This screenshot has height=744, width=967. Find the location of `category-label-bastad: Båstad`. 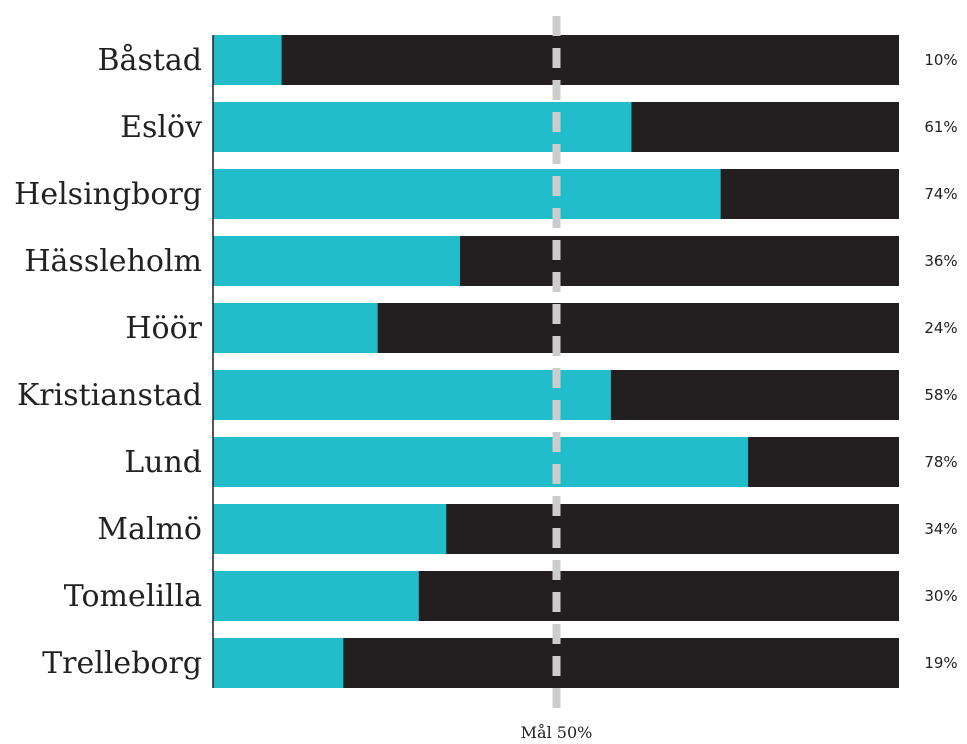

category-label-bastad: Båstad is located at coordinates (150, 60).